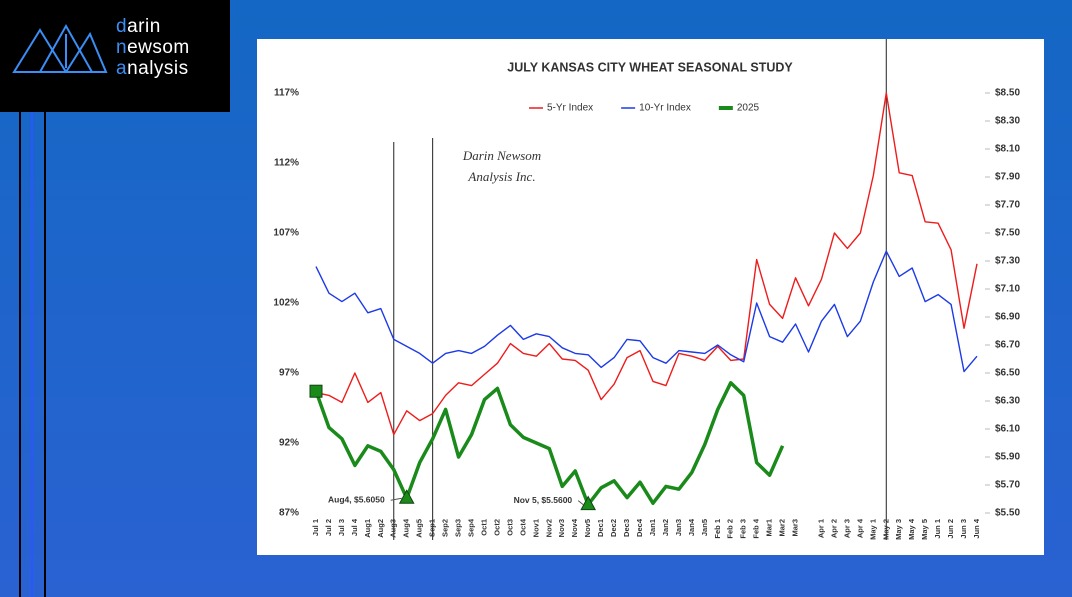  I want to click on x-tick-label: Dec4, so click(639, 527).